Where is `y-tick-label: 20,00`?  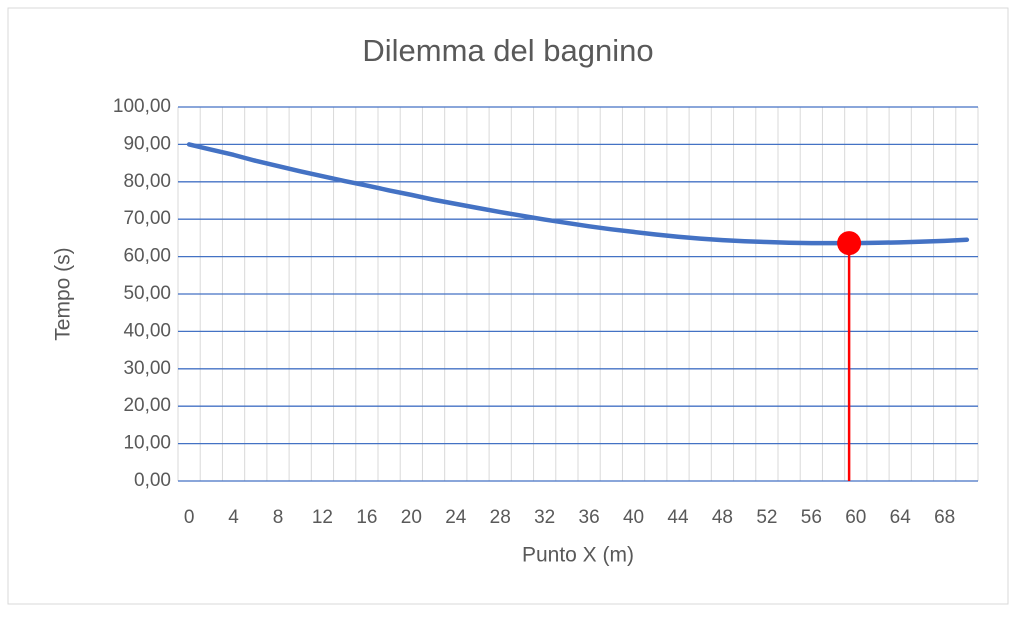
y-tick-label: 20,00 is located at coordinates (147, 405).